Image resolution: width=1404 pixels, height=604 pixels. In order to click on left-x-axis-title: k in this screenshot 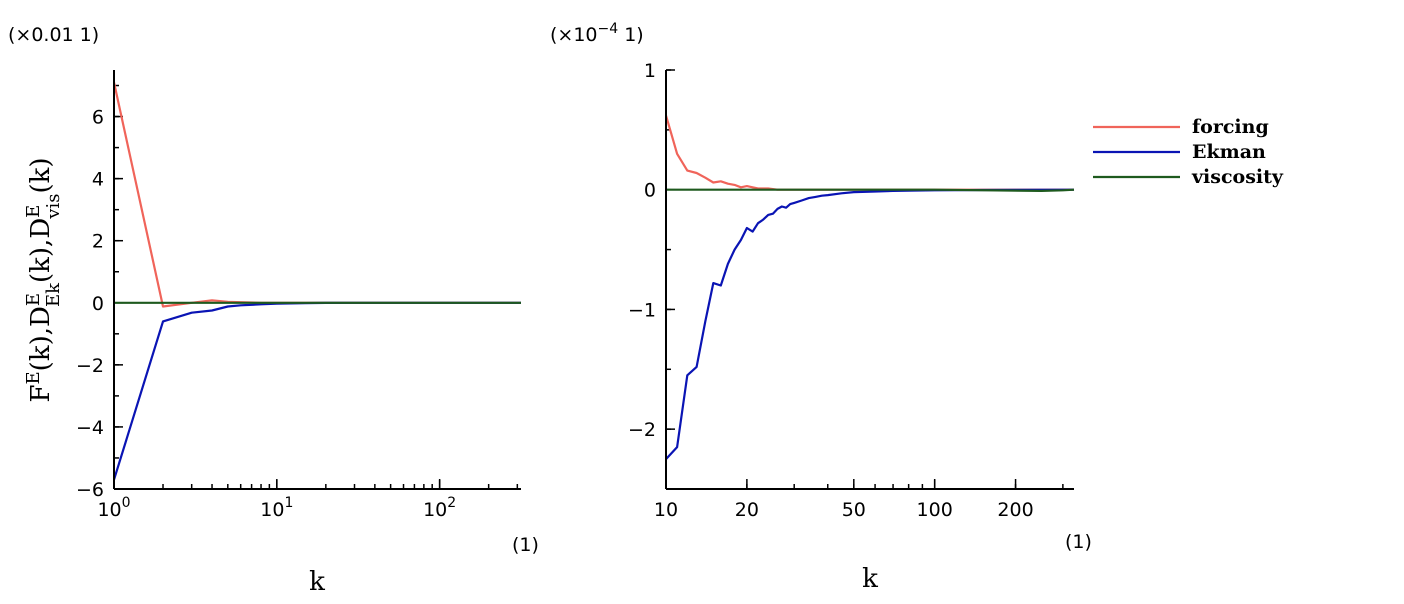, I will do `click(317, 582)`.